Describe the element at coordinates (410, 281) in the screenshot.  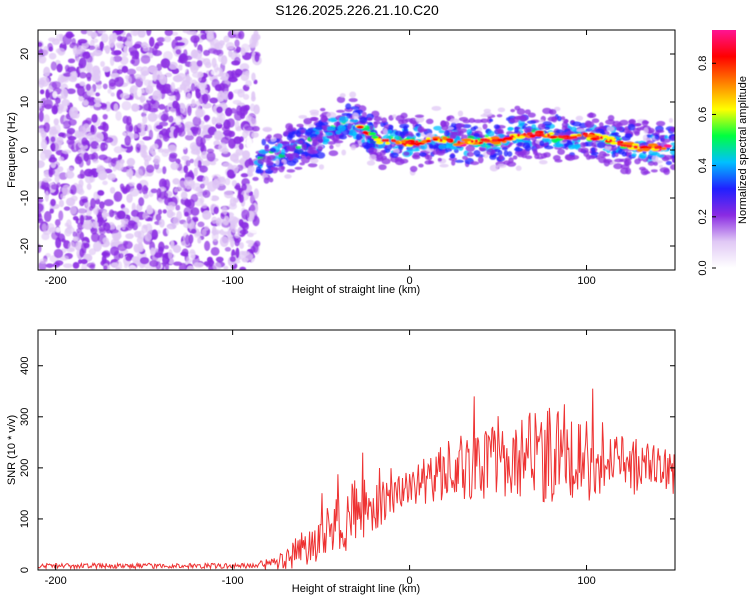
I see `spectrogram-xtick-label: 0` at that location.